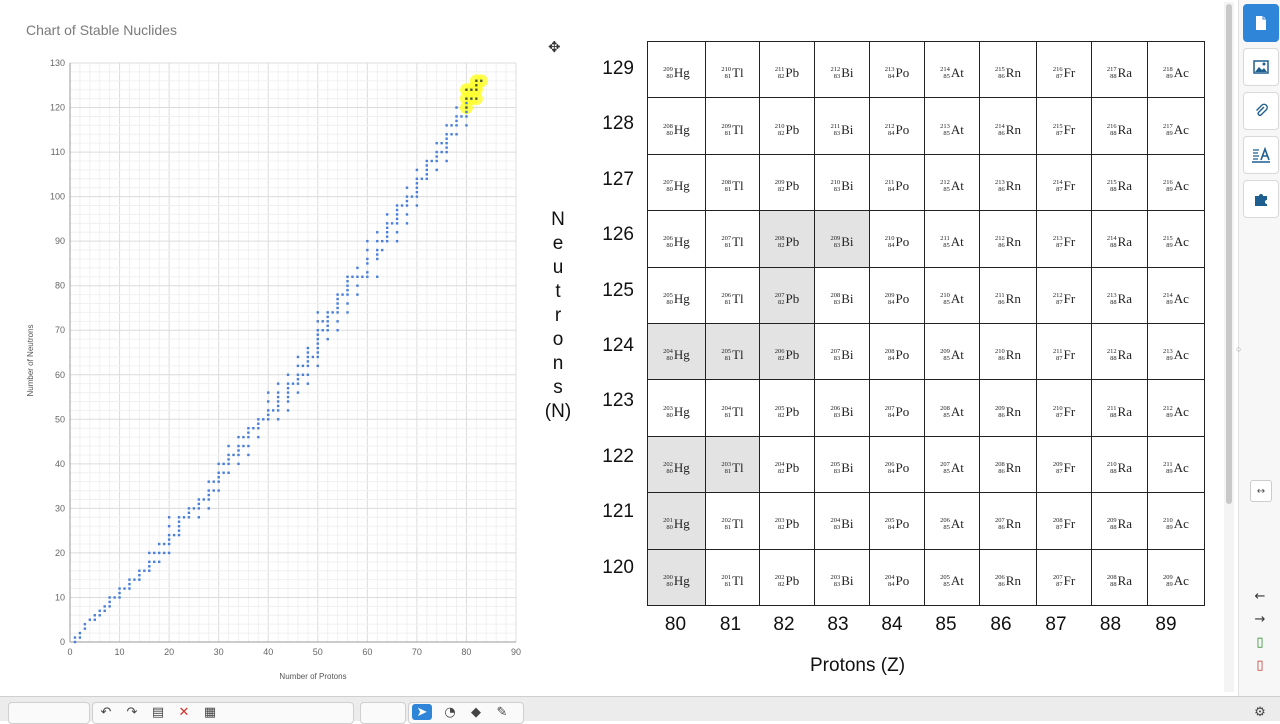 Image resolution: width=1280 pixels, height=724 pixels. What do you see at coordinates (1001, 302) in the screenshot?
I see `atomic-number: 86` at bounding box center [1001, 302].